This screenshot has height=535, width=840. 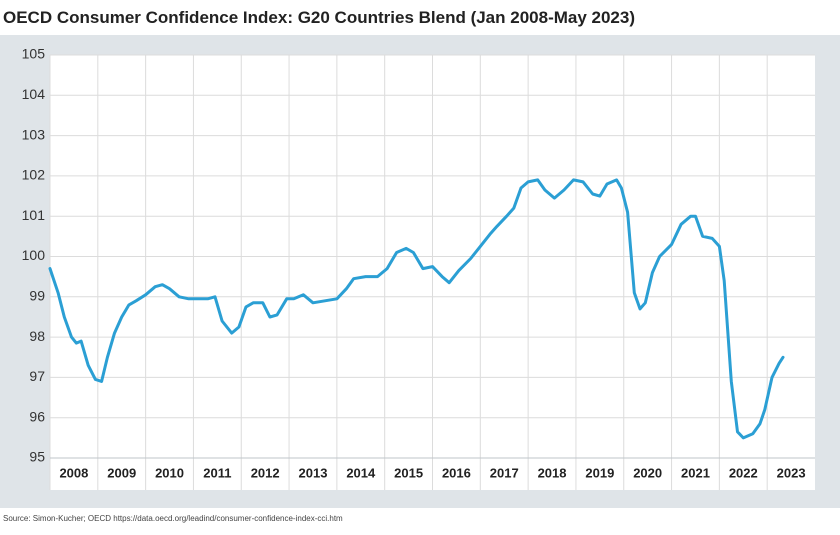 I want to click on x-tick-label: 2023, so click(x=791, y=472).